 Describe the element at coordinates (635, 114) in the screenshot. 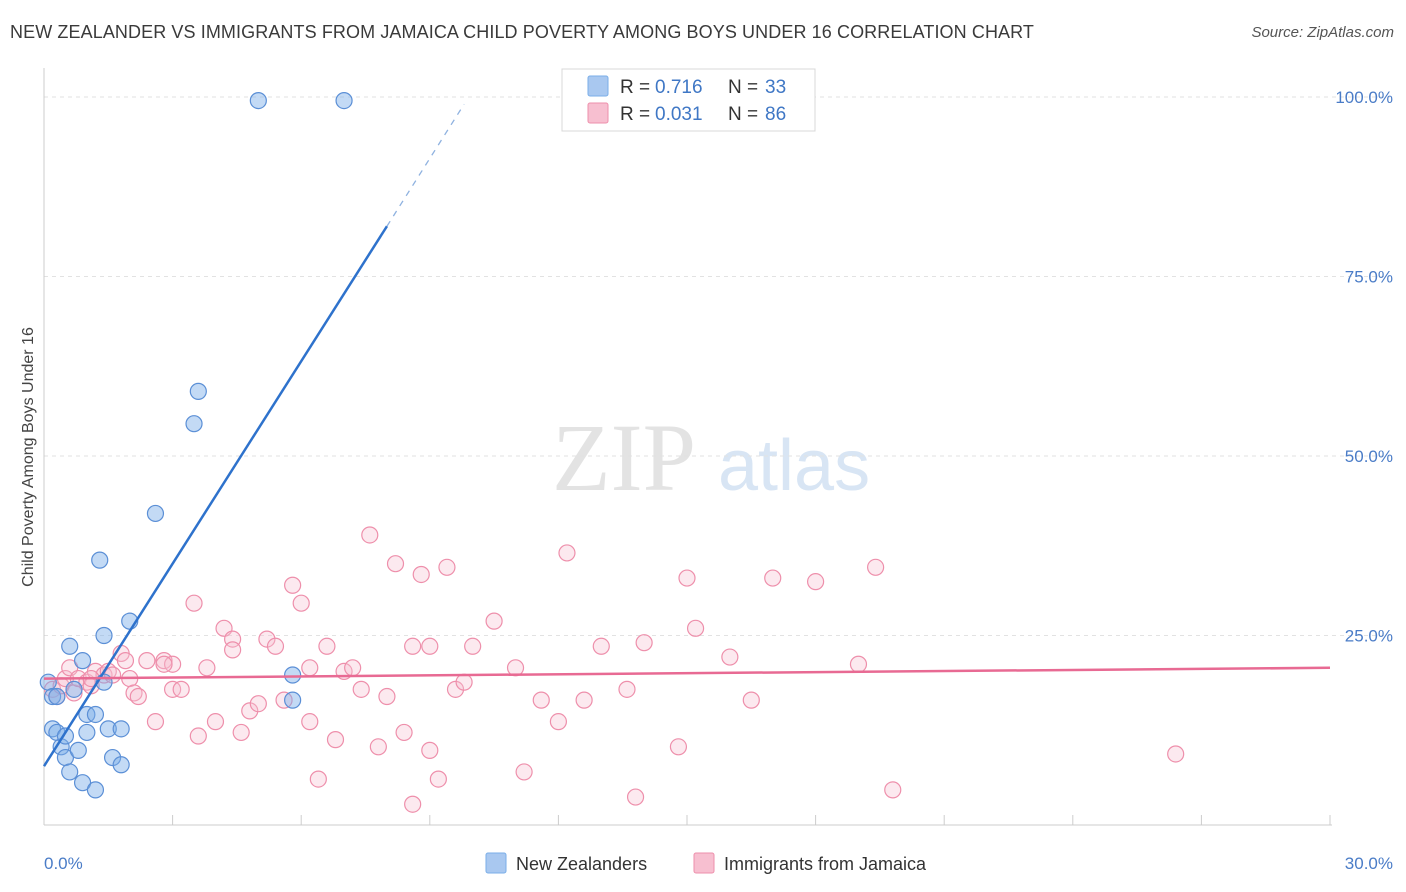

I see `legend-r-label-2: R =` at that location.